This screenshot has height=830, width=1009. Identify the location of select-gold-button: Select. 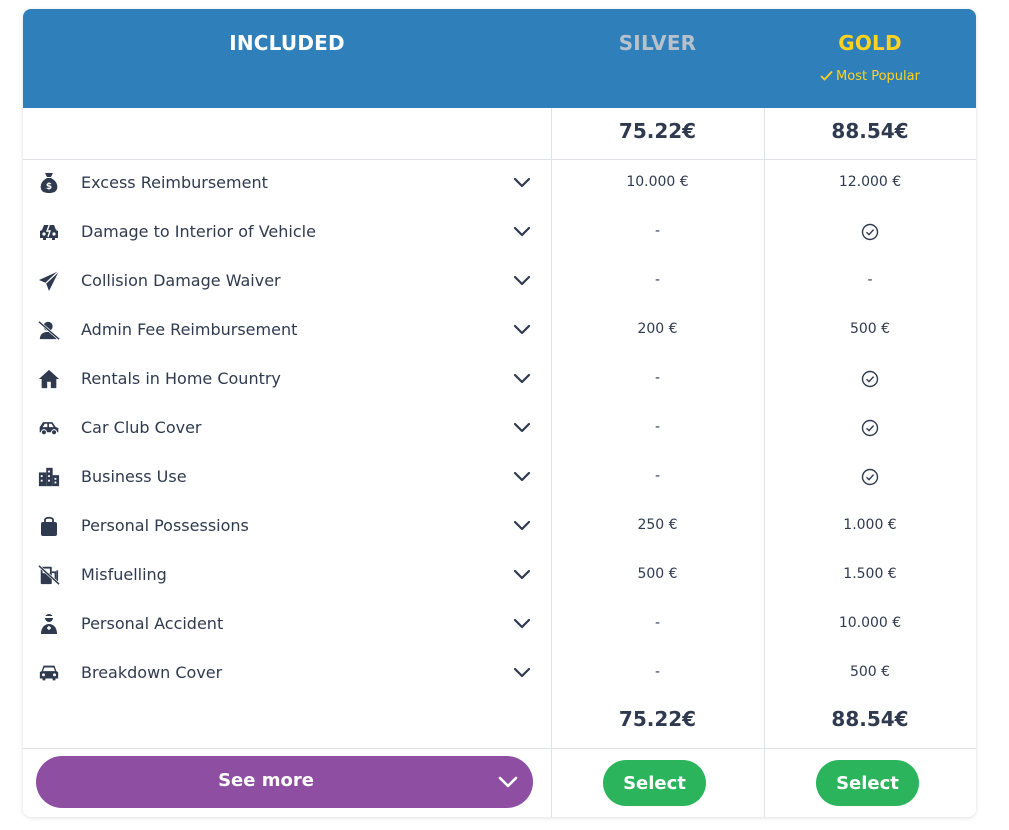
(867, 783).